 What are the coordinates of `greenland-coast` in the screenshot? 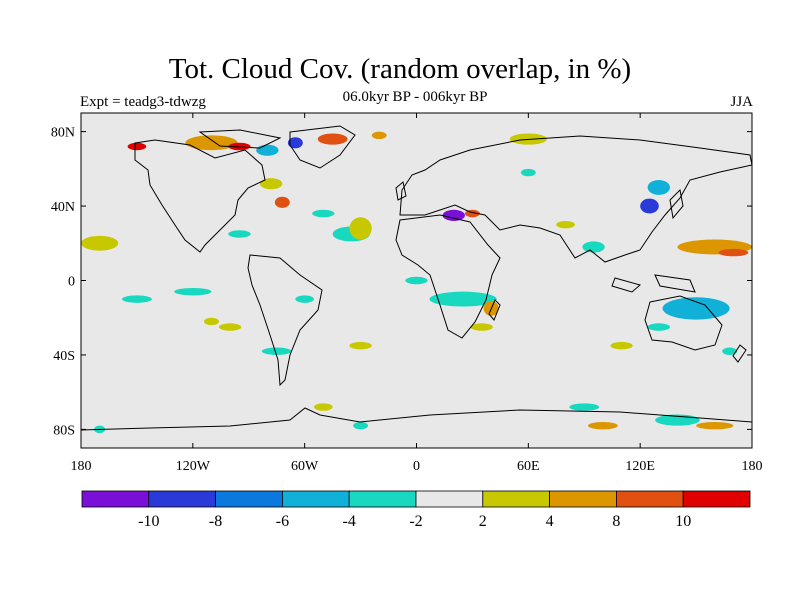 It's located at (322, 147).